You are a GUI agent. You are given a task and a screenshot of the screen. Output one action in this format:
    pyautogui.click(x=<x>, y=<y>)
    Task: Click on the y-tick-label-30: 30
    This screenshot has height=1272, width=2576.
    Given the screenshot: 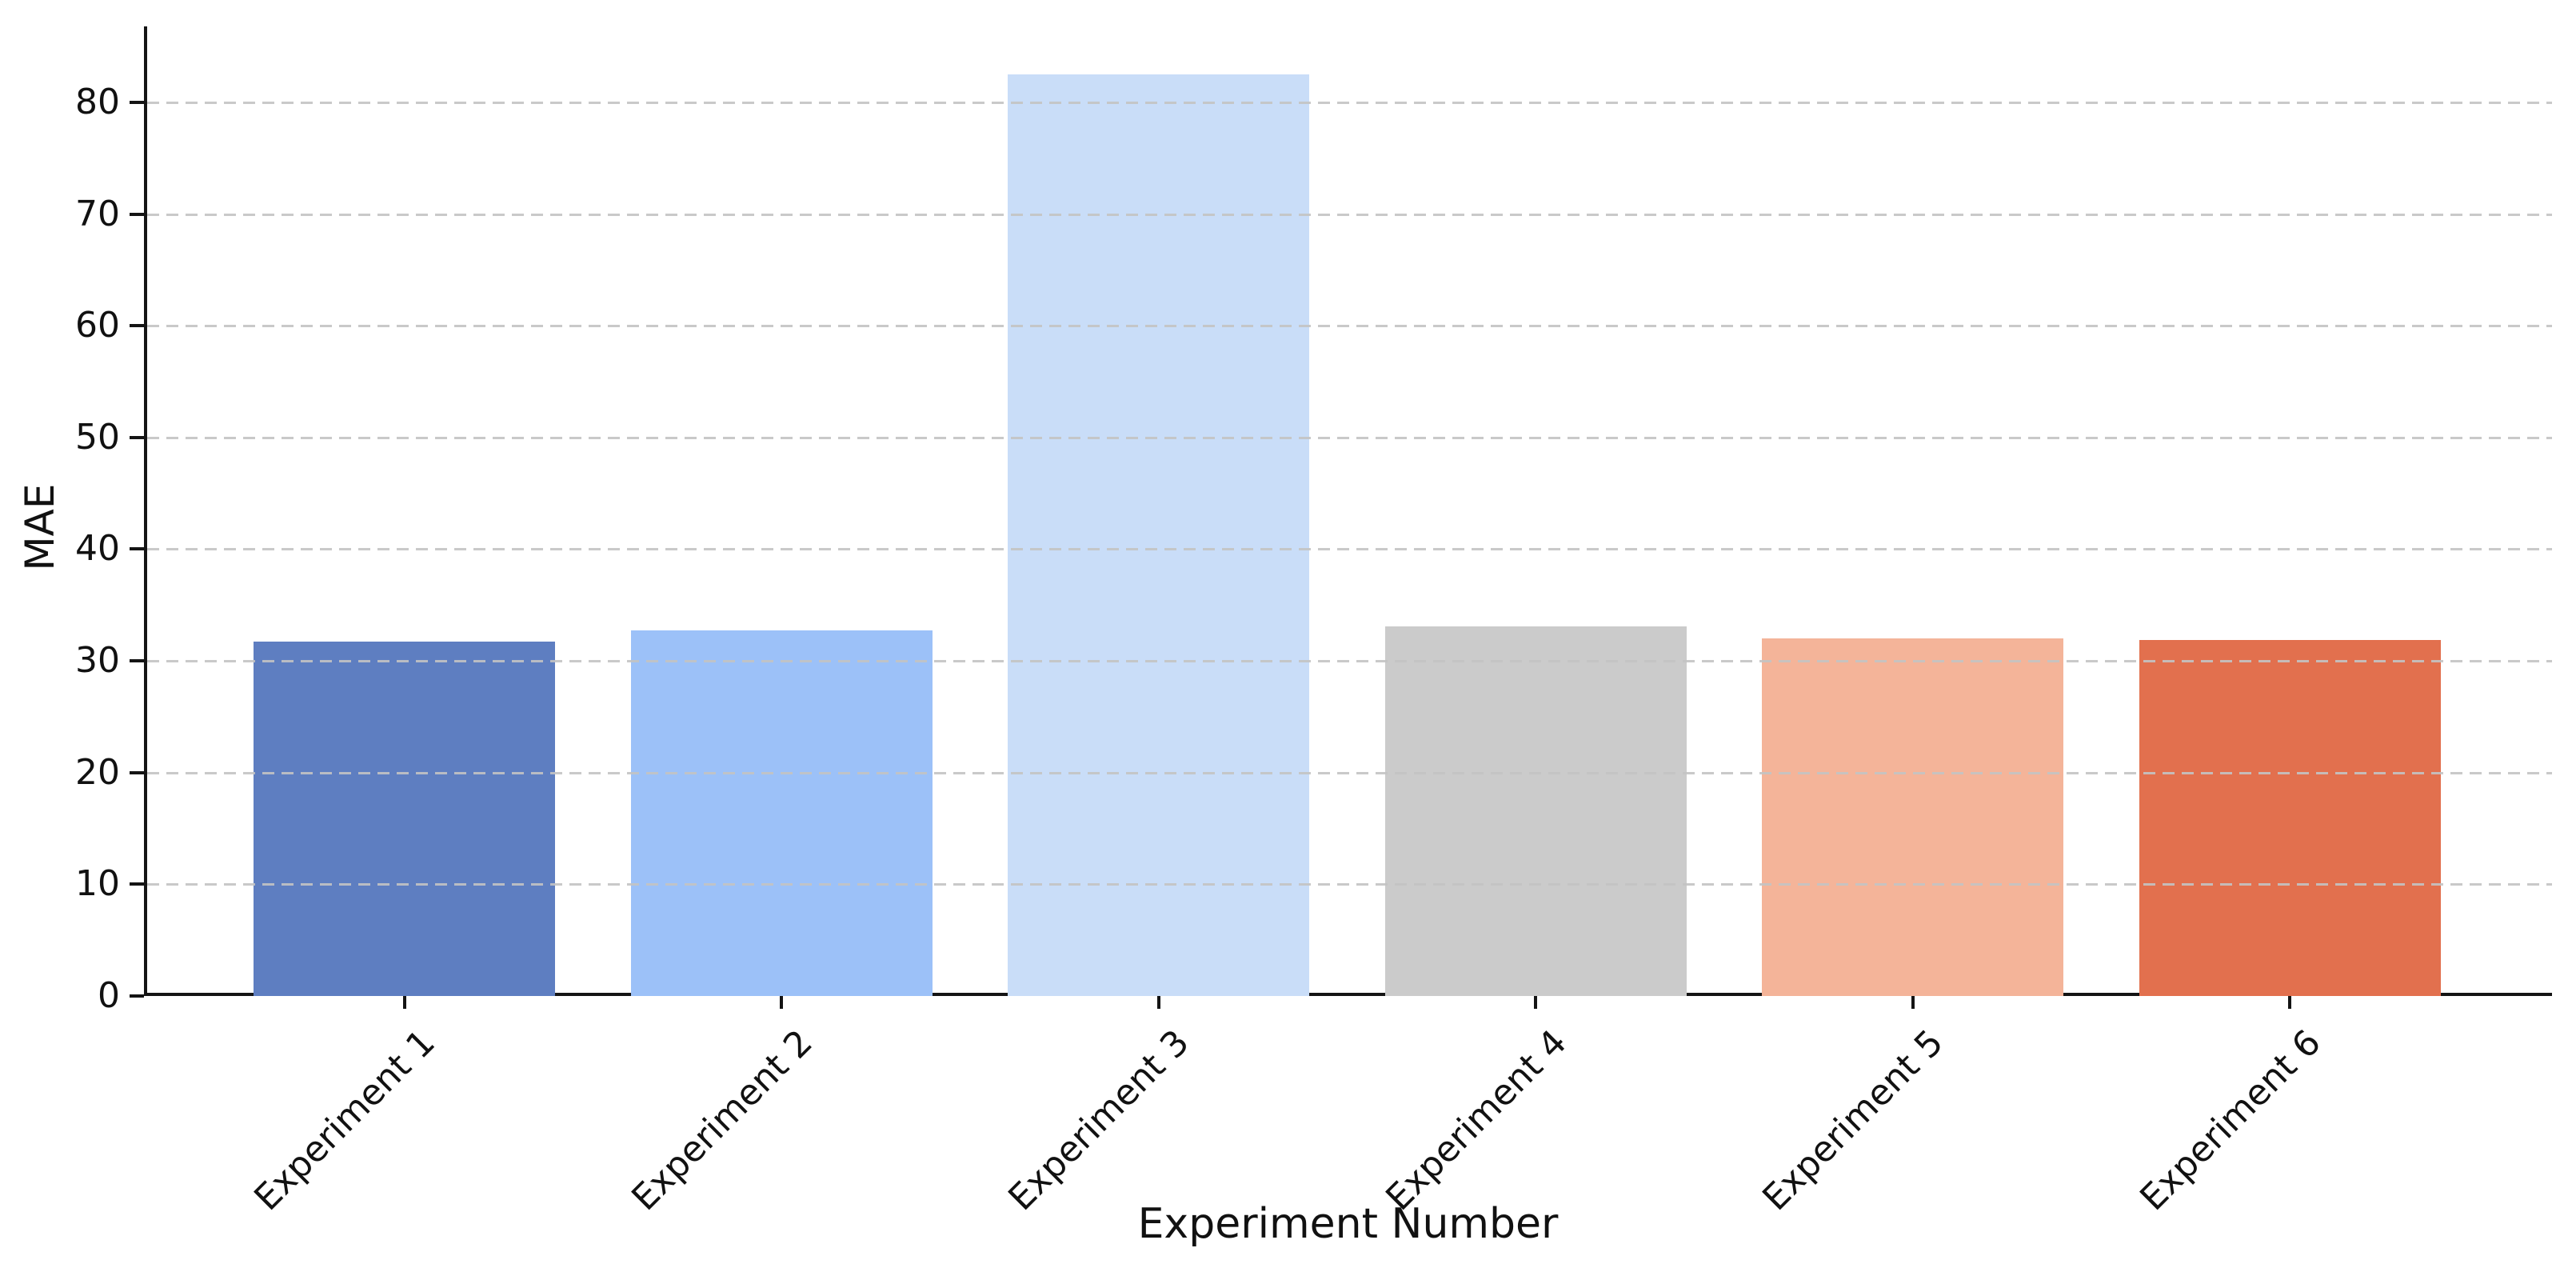 What is the action you would take?
    pyautogui.click(x=98, y=660)
    